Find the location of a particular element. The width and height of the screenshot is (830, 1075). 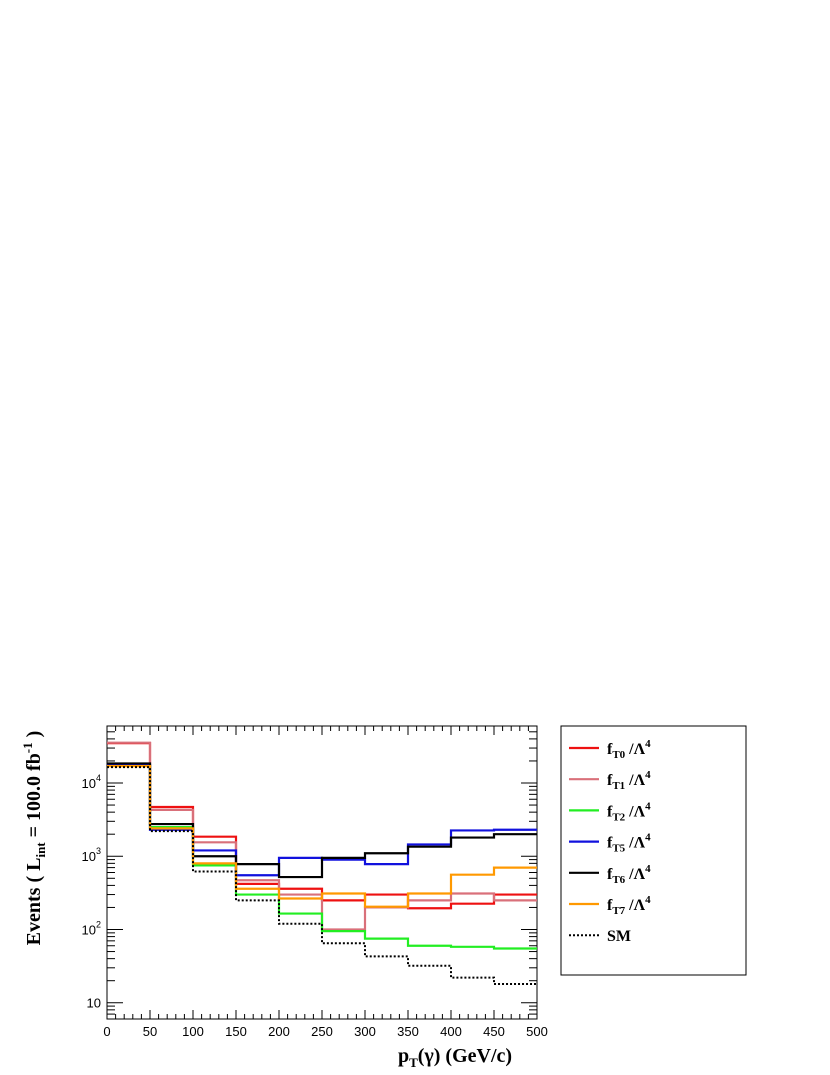

x-axis-title: pT(γ) (GeV/c) is located at coordinates (455, 1057).